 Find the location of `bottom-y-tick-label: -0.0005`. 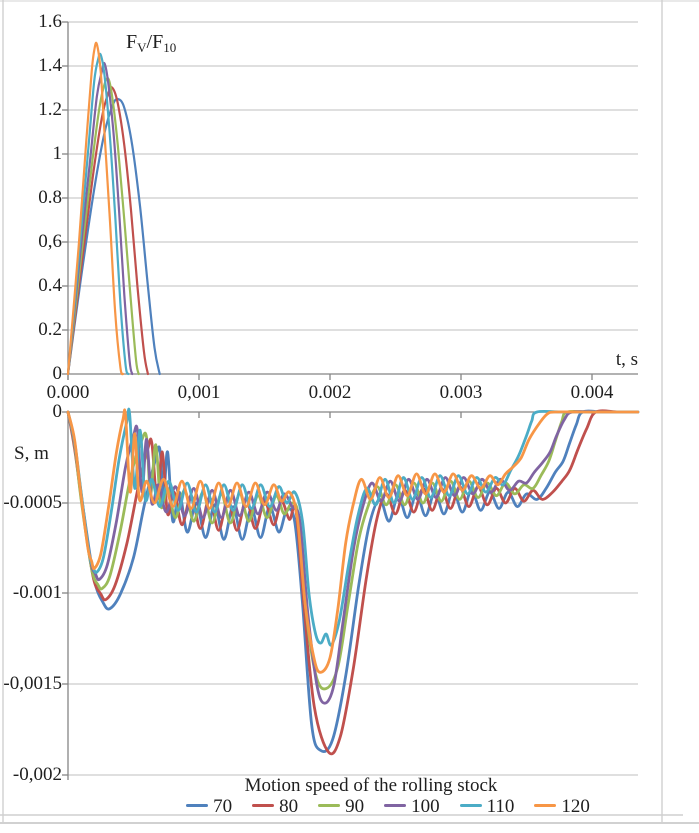

bottom-y-tick-label: -0.0005 is located at coordinates (32, 502).